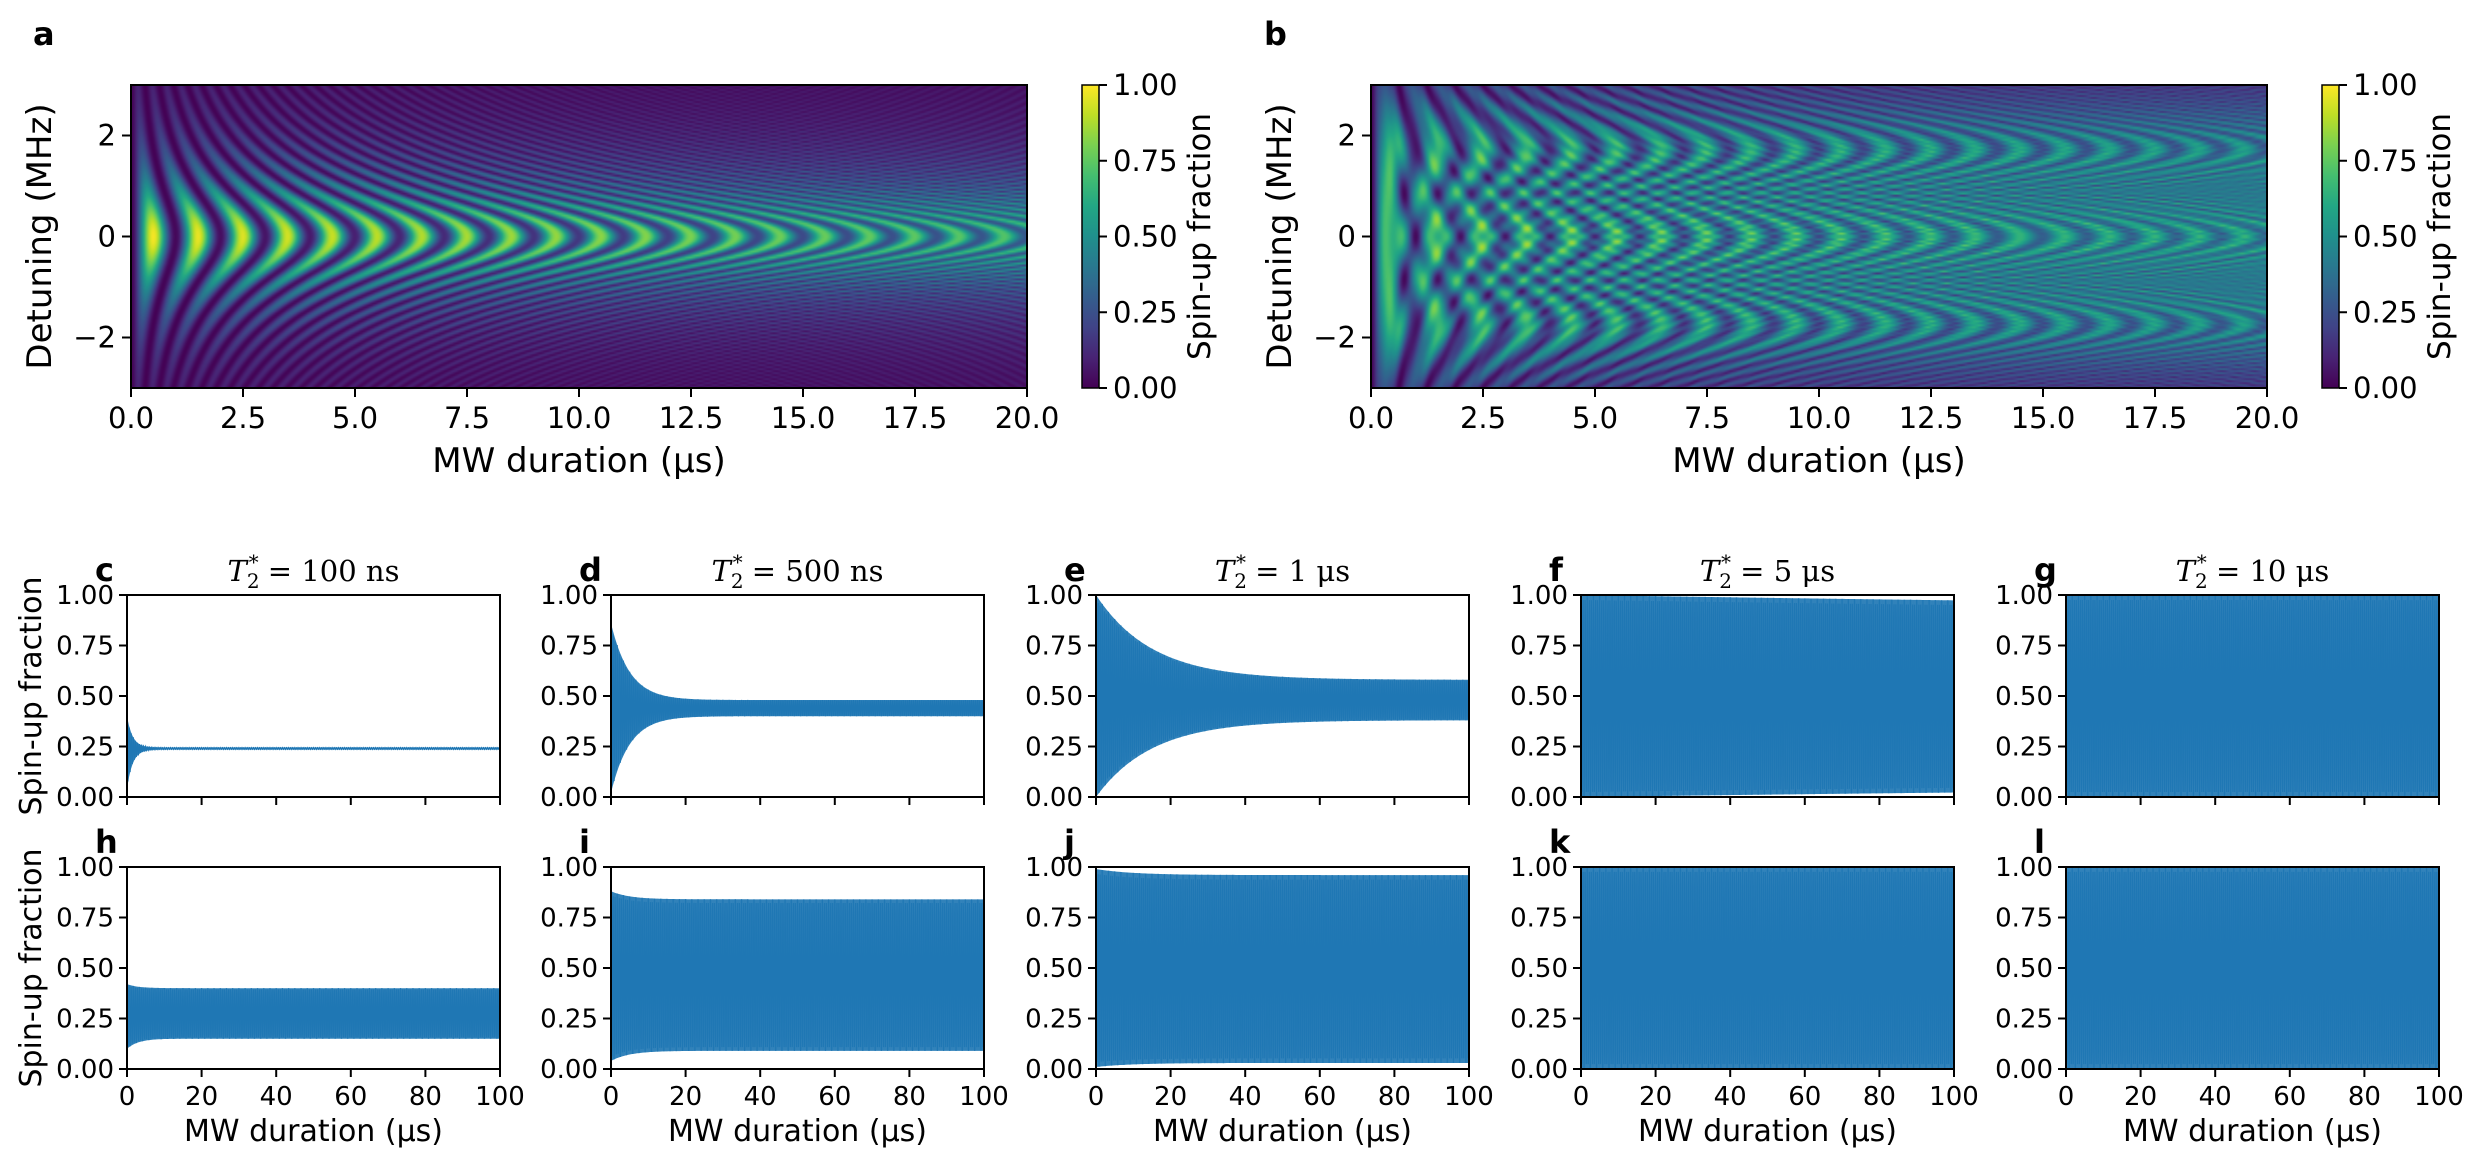 The width and height of the screenshot is (2474, 1158). Describe the element at coordinates (2039, 842) in the screenshot. I see `panel-label-l: l` at that location.